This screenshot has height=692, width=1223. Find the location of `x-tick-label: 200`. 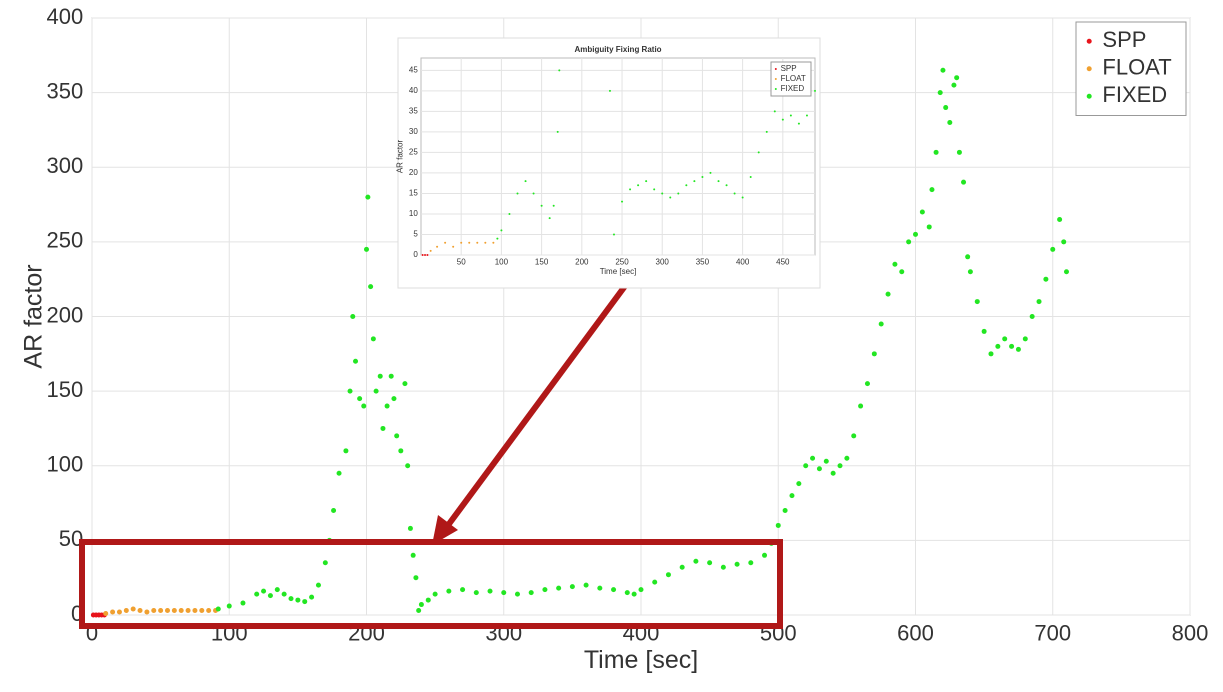

x-tick-label: 200 is located at coordinates (582, 261).